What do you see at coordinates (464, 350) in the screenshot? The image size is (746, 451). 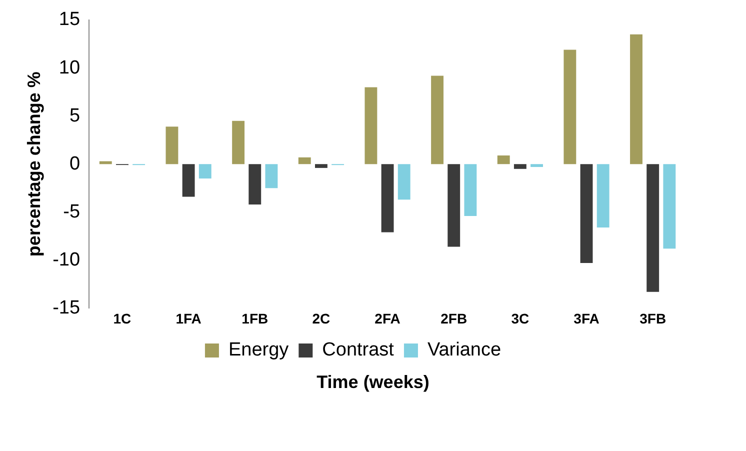 I see `legend-label: Variance` at bounding box center [464, 350].